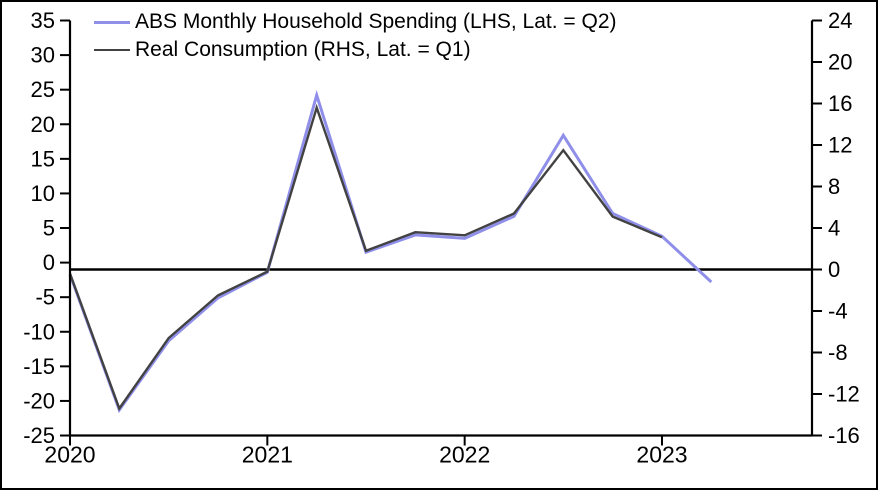  Describe the element at coordinates (49, 262) in the screenshot. I see `left-axis-tick-label: 0` at that location.